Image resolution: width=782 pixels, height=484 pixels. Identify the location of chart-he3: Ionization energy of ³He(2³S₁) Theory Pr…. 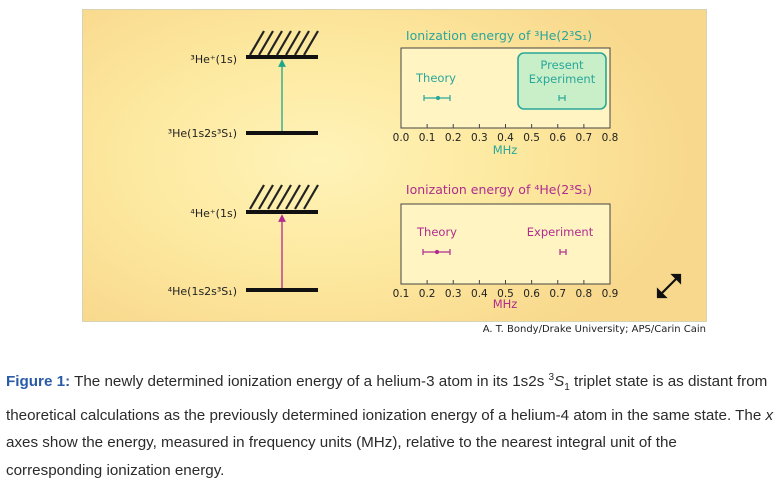
(506, 92).